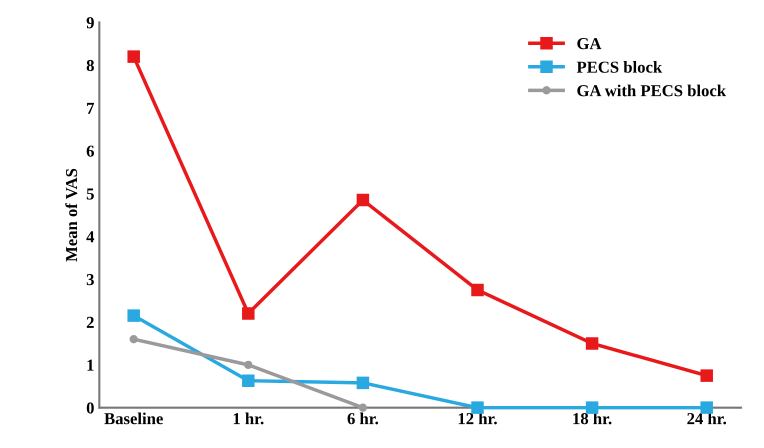 The height and width of the screenshot is (448, 764). I want to click on legend-label: GA with PECS block, so click(651, 90).